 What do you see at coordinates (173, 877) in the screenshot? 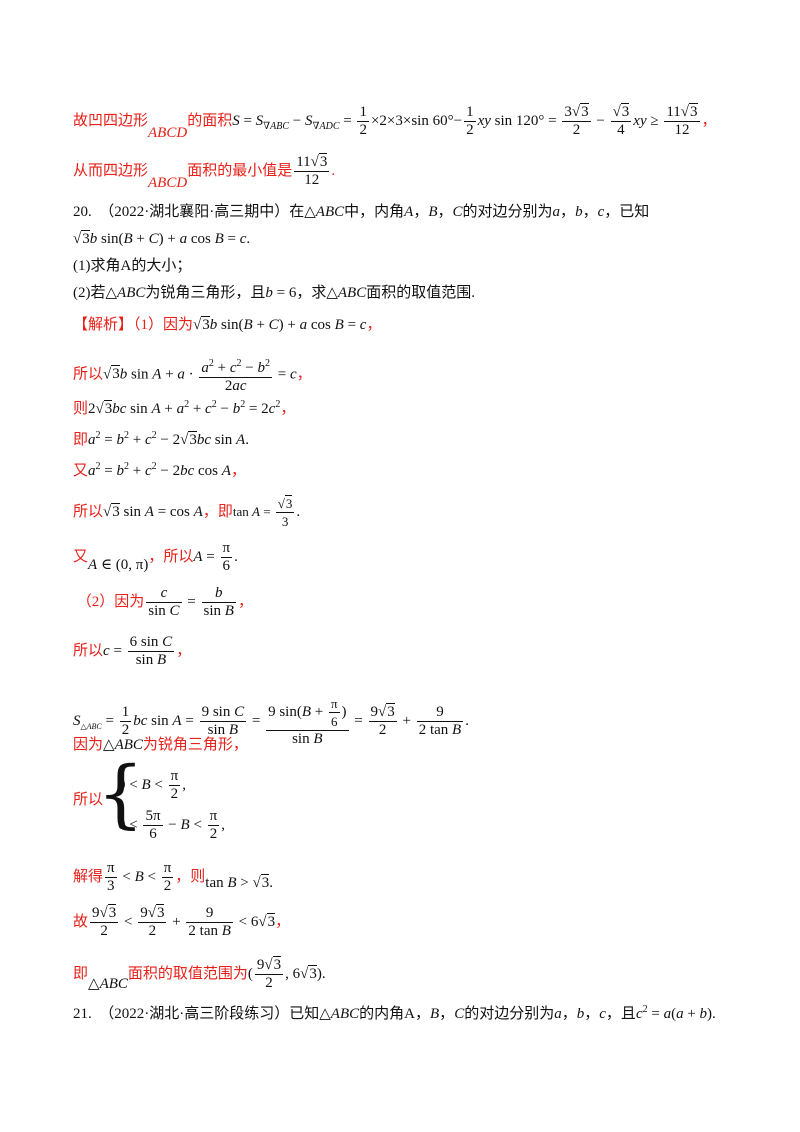
I see `solution-line-13: 解得 π 3 < B < π 2 ，则tan B > √3.` at bounding box center [173, 877].